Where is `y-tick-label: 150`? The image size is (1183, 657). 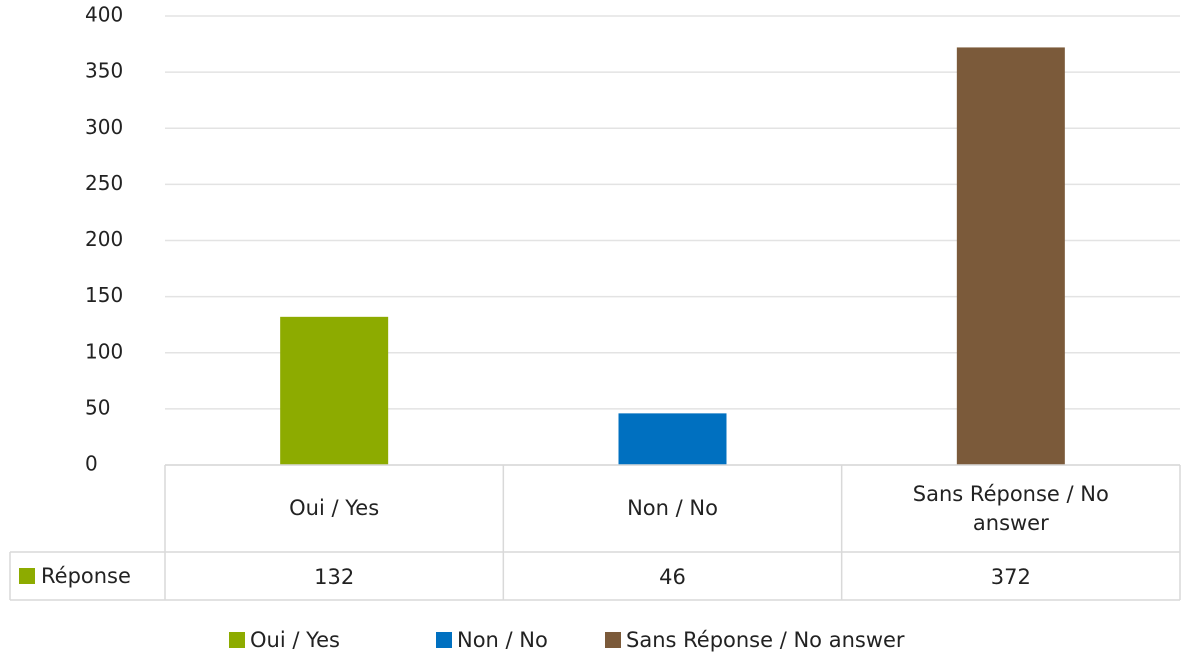
y-tick-label: 150 is located at coordinates (104, 295).